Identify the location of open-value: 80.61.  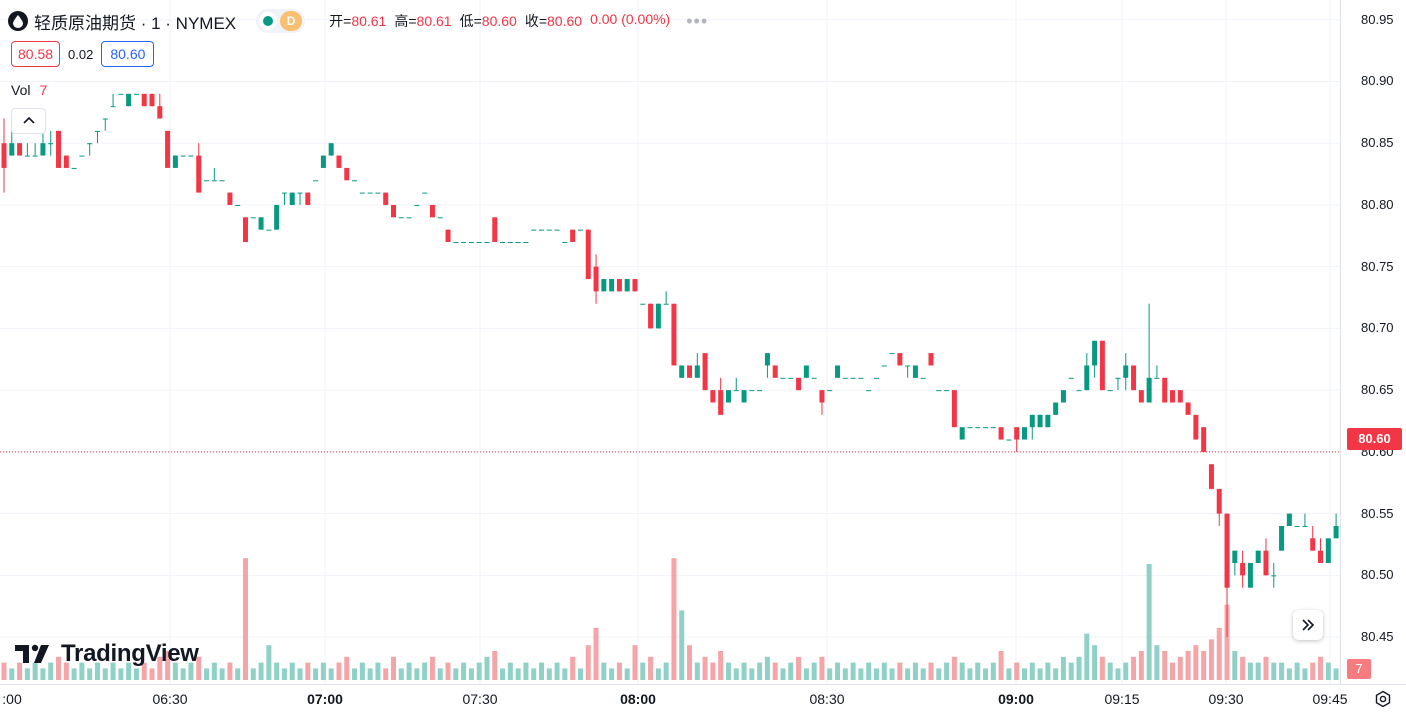
(369, 21).